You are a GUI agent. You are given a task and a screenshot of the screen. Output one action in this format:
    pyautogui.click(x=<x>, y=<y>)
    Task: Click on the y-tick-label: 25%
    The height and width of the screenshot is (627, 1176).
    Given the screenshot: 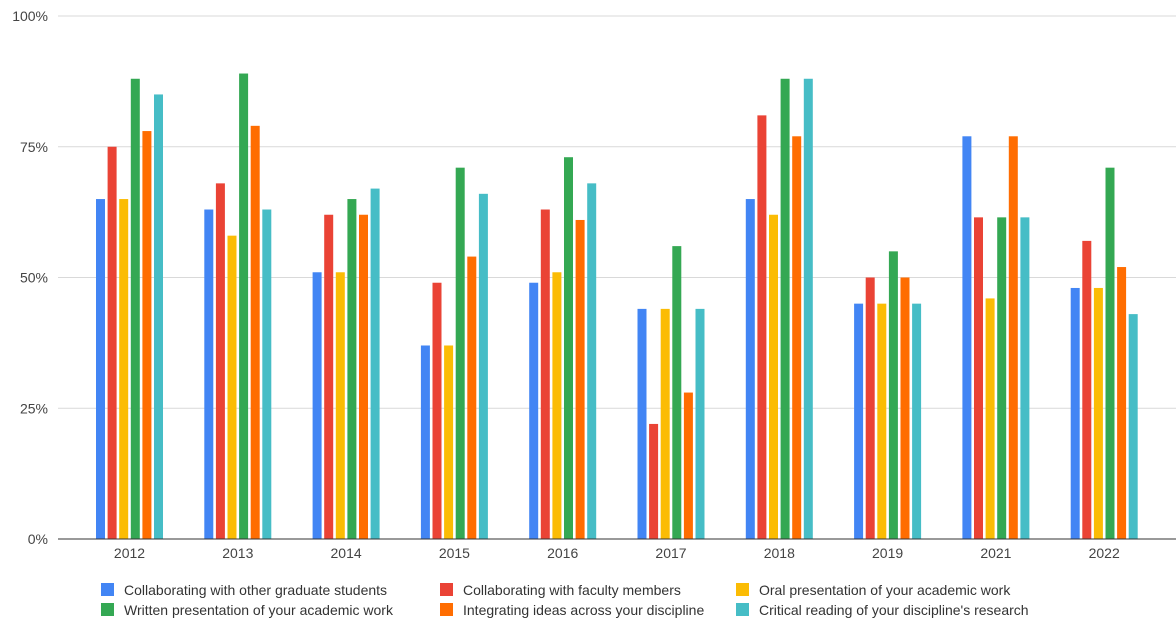 What is the action you would take?
    pyautogui.click(x=34, y=408)
    